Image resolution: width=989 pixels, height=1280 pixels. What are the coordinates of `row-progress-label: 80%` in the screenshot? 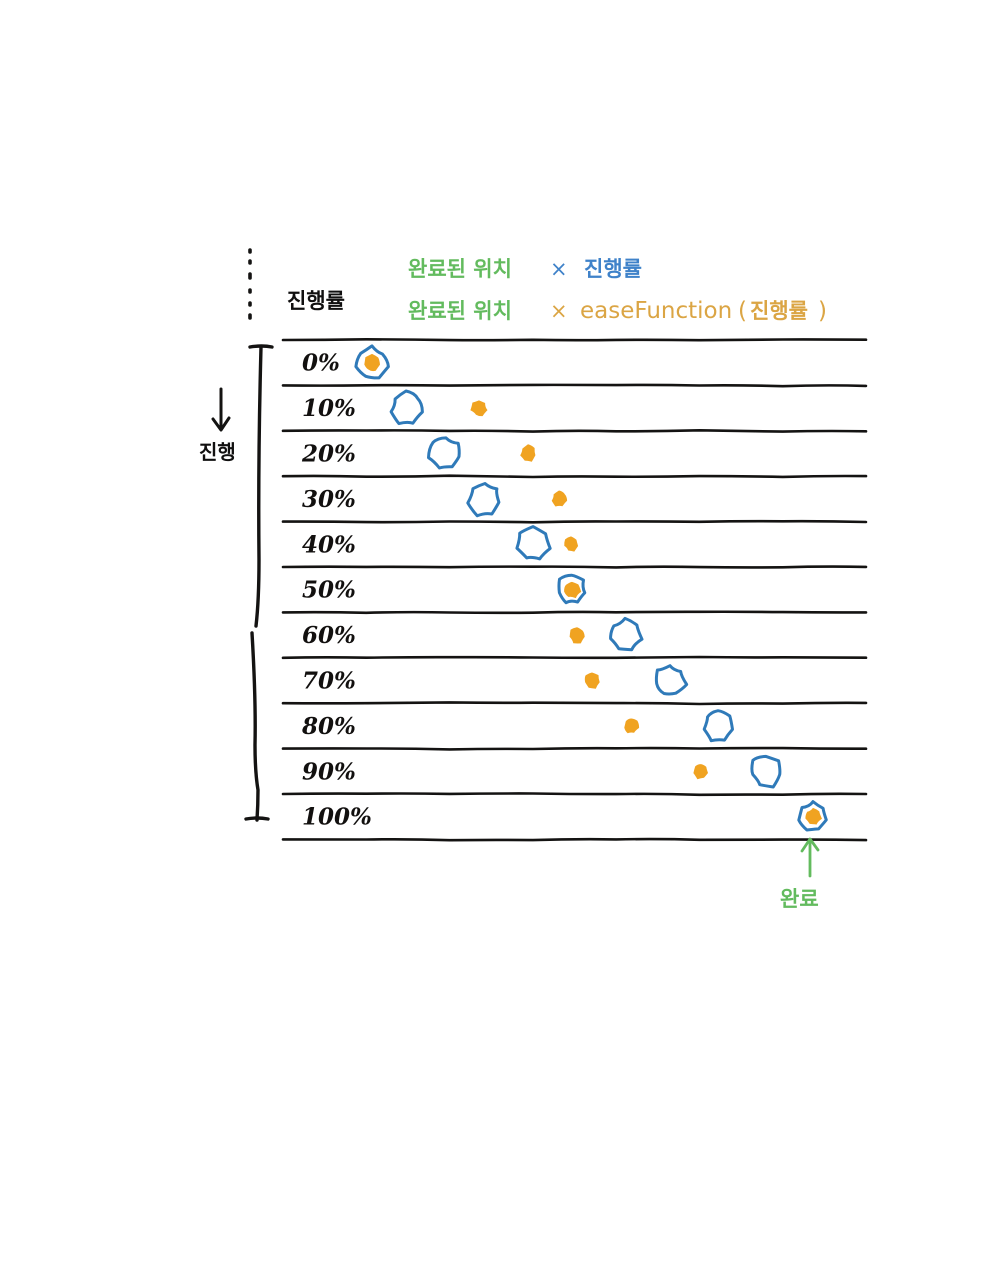 It's located at (328, 726).